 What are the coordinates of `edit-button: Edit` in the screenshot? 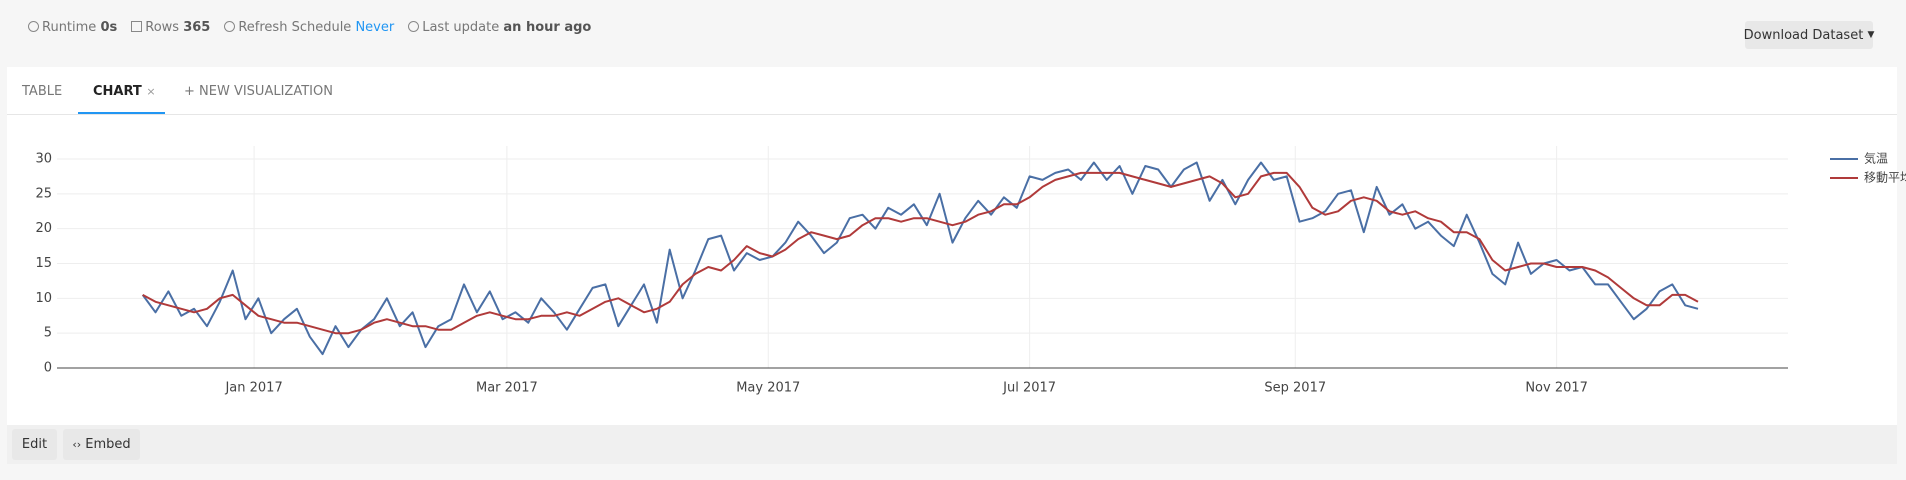 It's located at (34, 444).